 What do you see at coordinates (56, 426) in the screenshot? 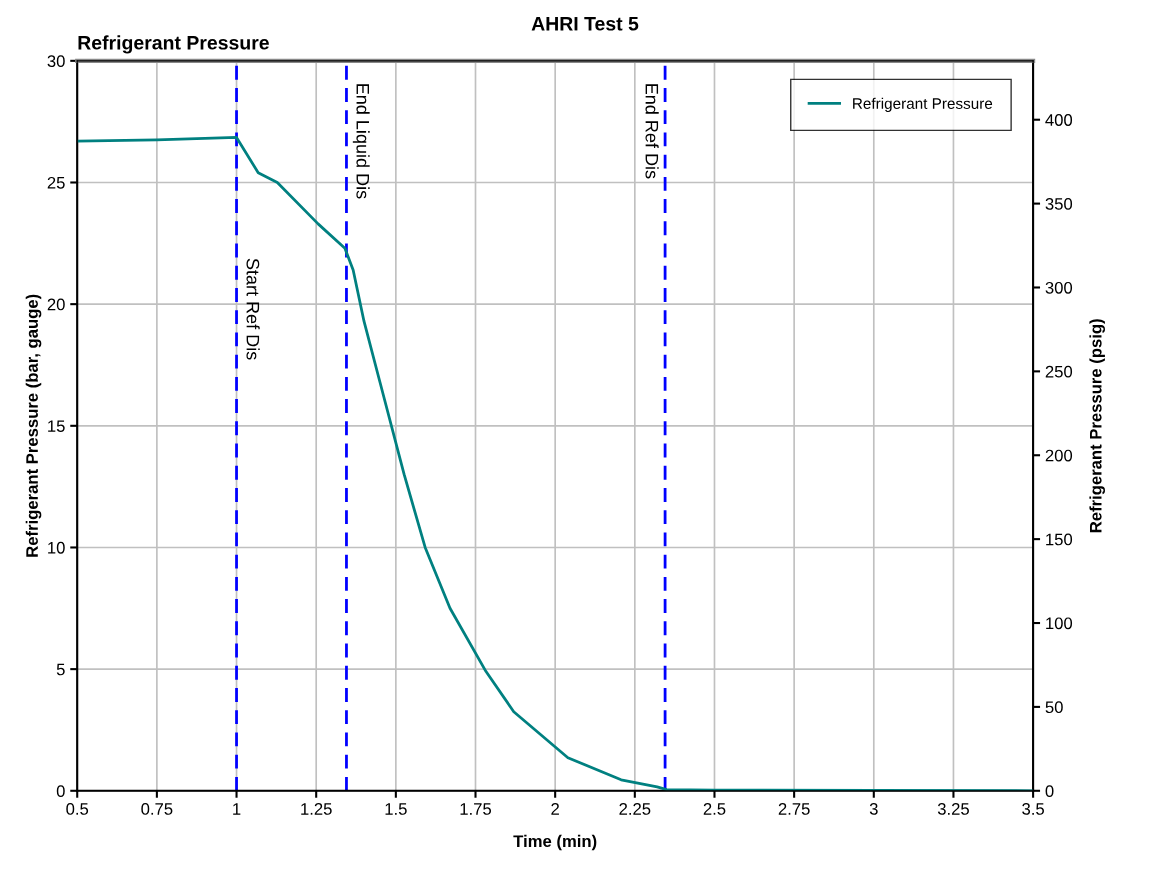
I see `y-tick-label: 15` at bounding box center [56, 426].